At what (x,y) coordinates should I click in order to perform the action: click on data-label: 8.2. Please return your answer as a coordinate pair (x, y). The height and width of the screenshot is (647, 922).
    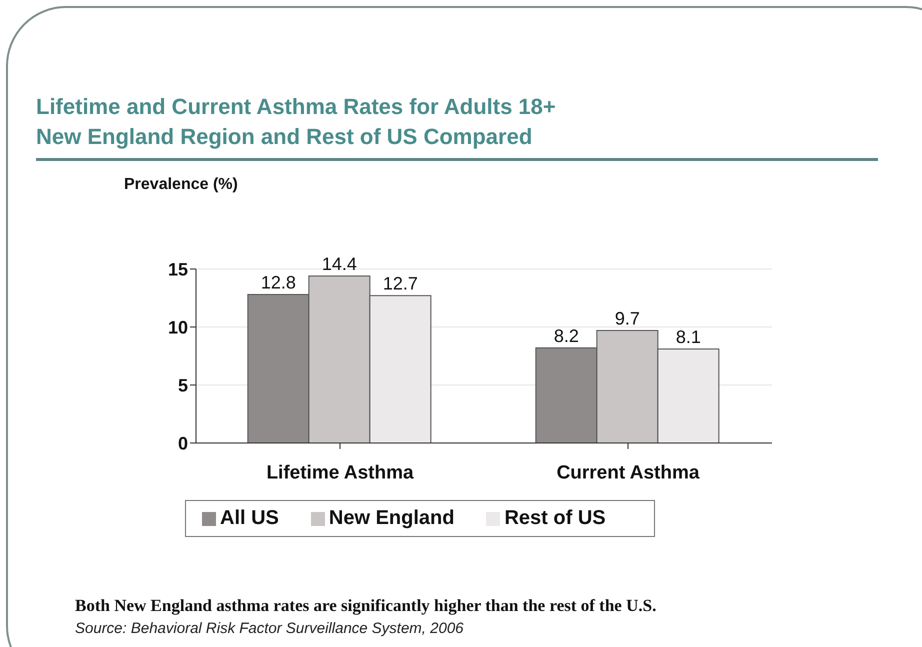
    Looking at the image, I should click on (566, 336).